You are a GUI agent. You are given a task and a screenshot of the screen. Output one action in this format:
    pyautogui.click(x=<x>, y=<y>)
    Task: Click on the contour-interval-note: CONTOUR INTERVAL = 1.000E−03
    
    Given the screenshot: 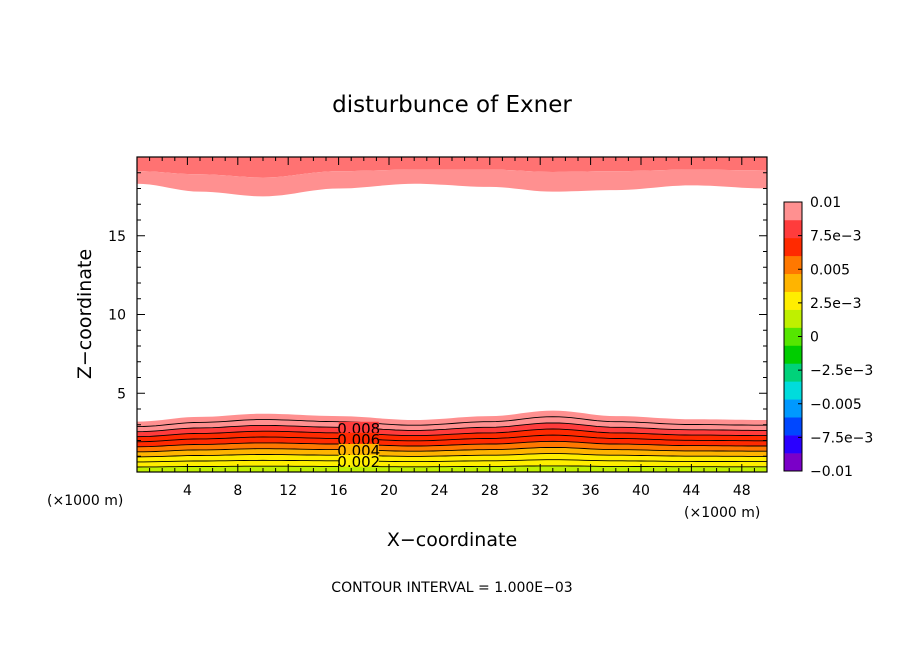 What is the action you would take?
    pyautogui.click(x=451, y=588)
    